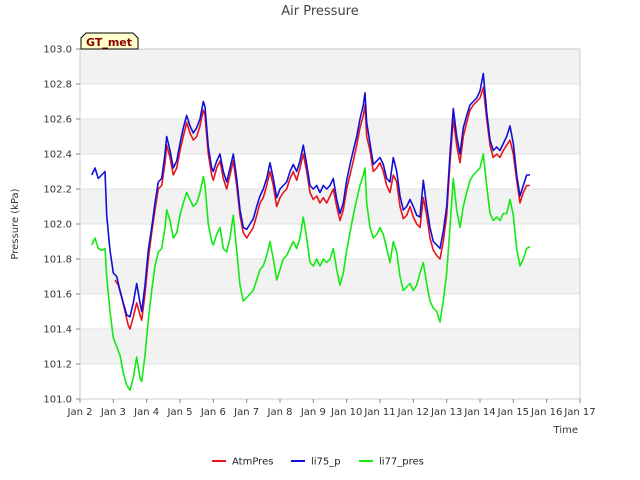 The image size is (640, 480). Describe the element at coordinates (57, 400) in the screenshot. I see `y-tick-label: 101.0` at that location.